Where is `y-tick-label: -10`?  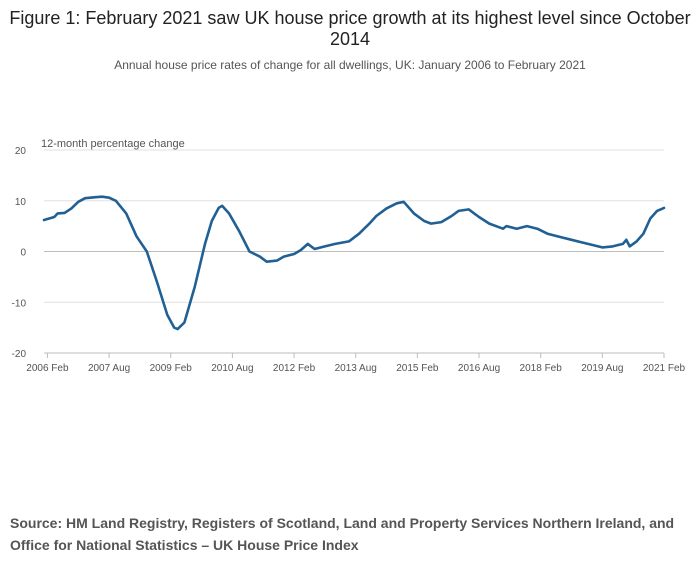 y-tick-label: -10 is located at coordinates (19, 303).